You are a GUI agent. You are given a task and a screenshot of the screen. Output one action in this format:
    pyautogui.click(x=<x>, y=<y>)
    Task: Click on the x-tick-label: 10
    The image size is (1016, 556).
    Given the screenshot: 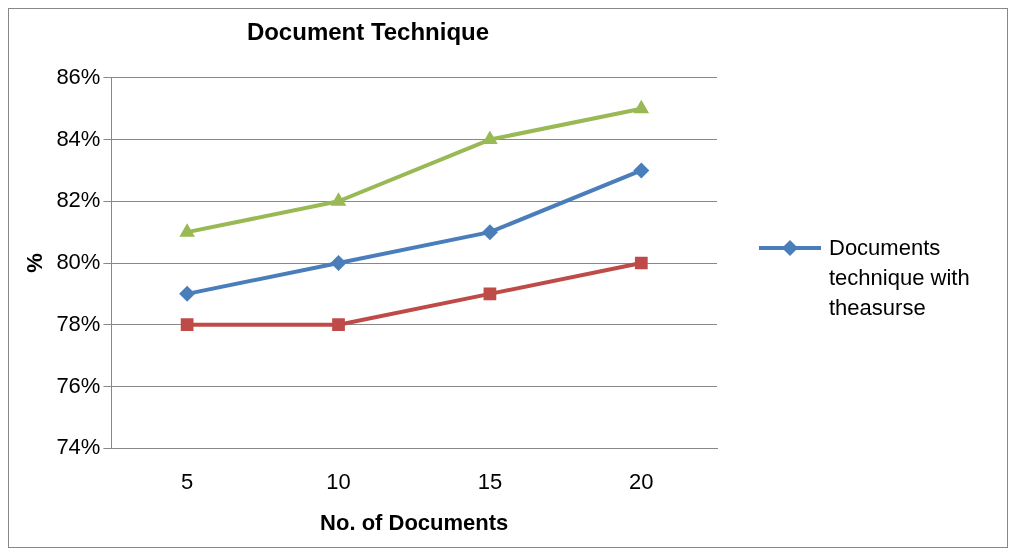 What is the action you would take?
    pyautogui.click(x=338, y=482)
    